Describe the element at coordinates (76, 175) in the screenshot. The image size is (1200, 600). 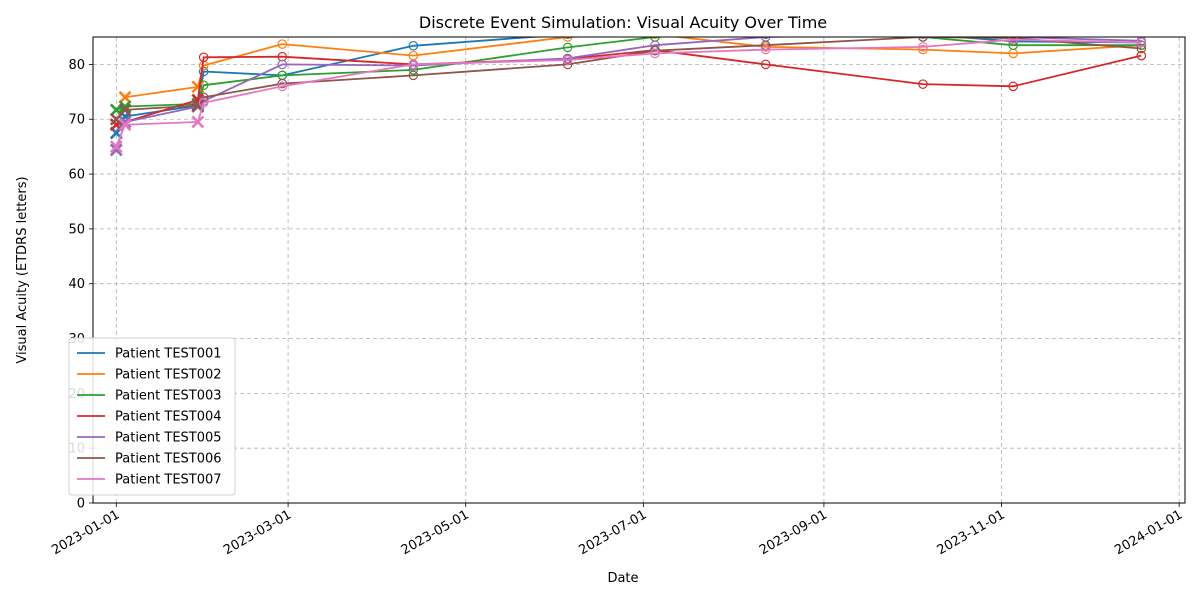
I see `y-tick-label: 60` at that location.